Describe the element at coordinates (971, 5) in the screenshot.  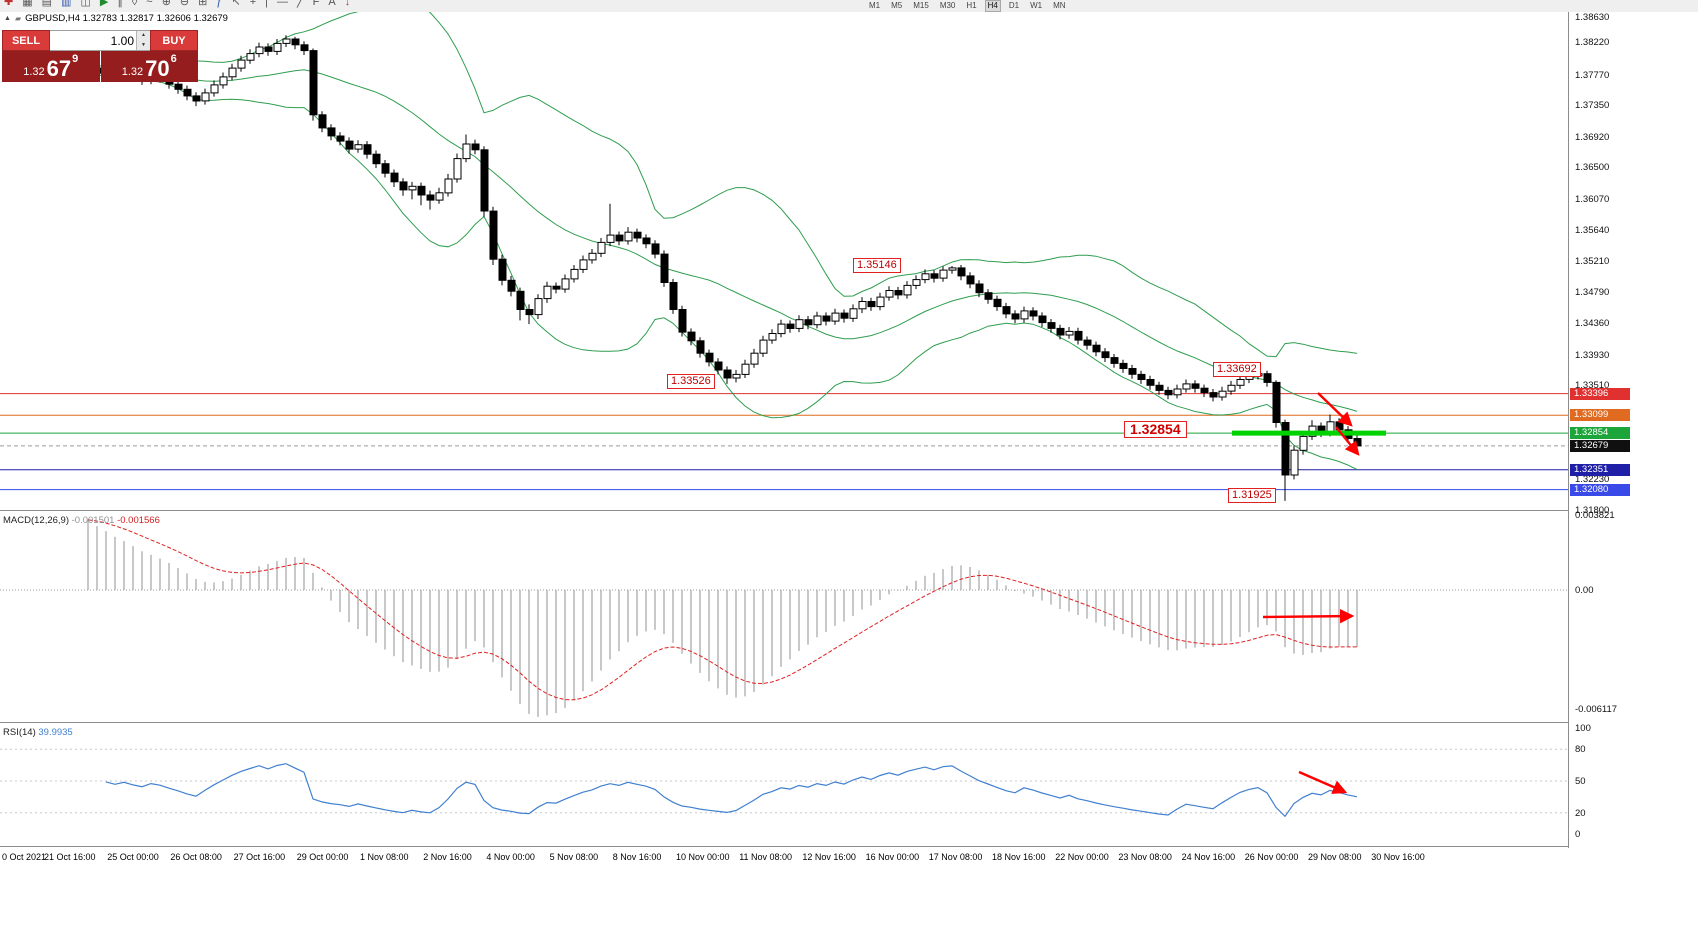
I see `timeframe-h1: H1` at that location.